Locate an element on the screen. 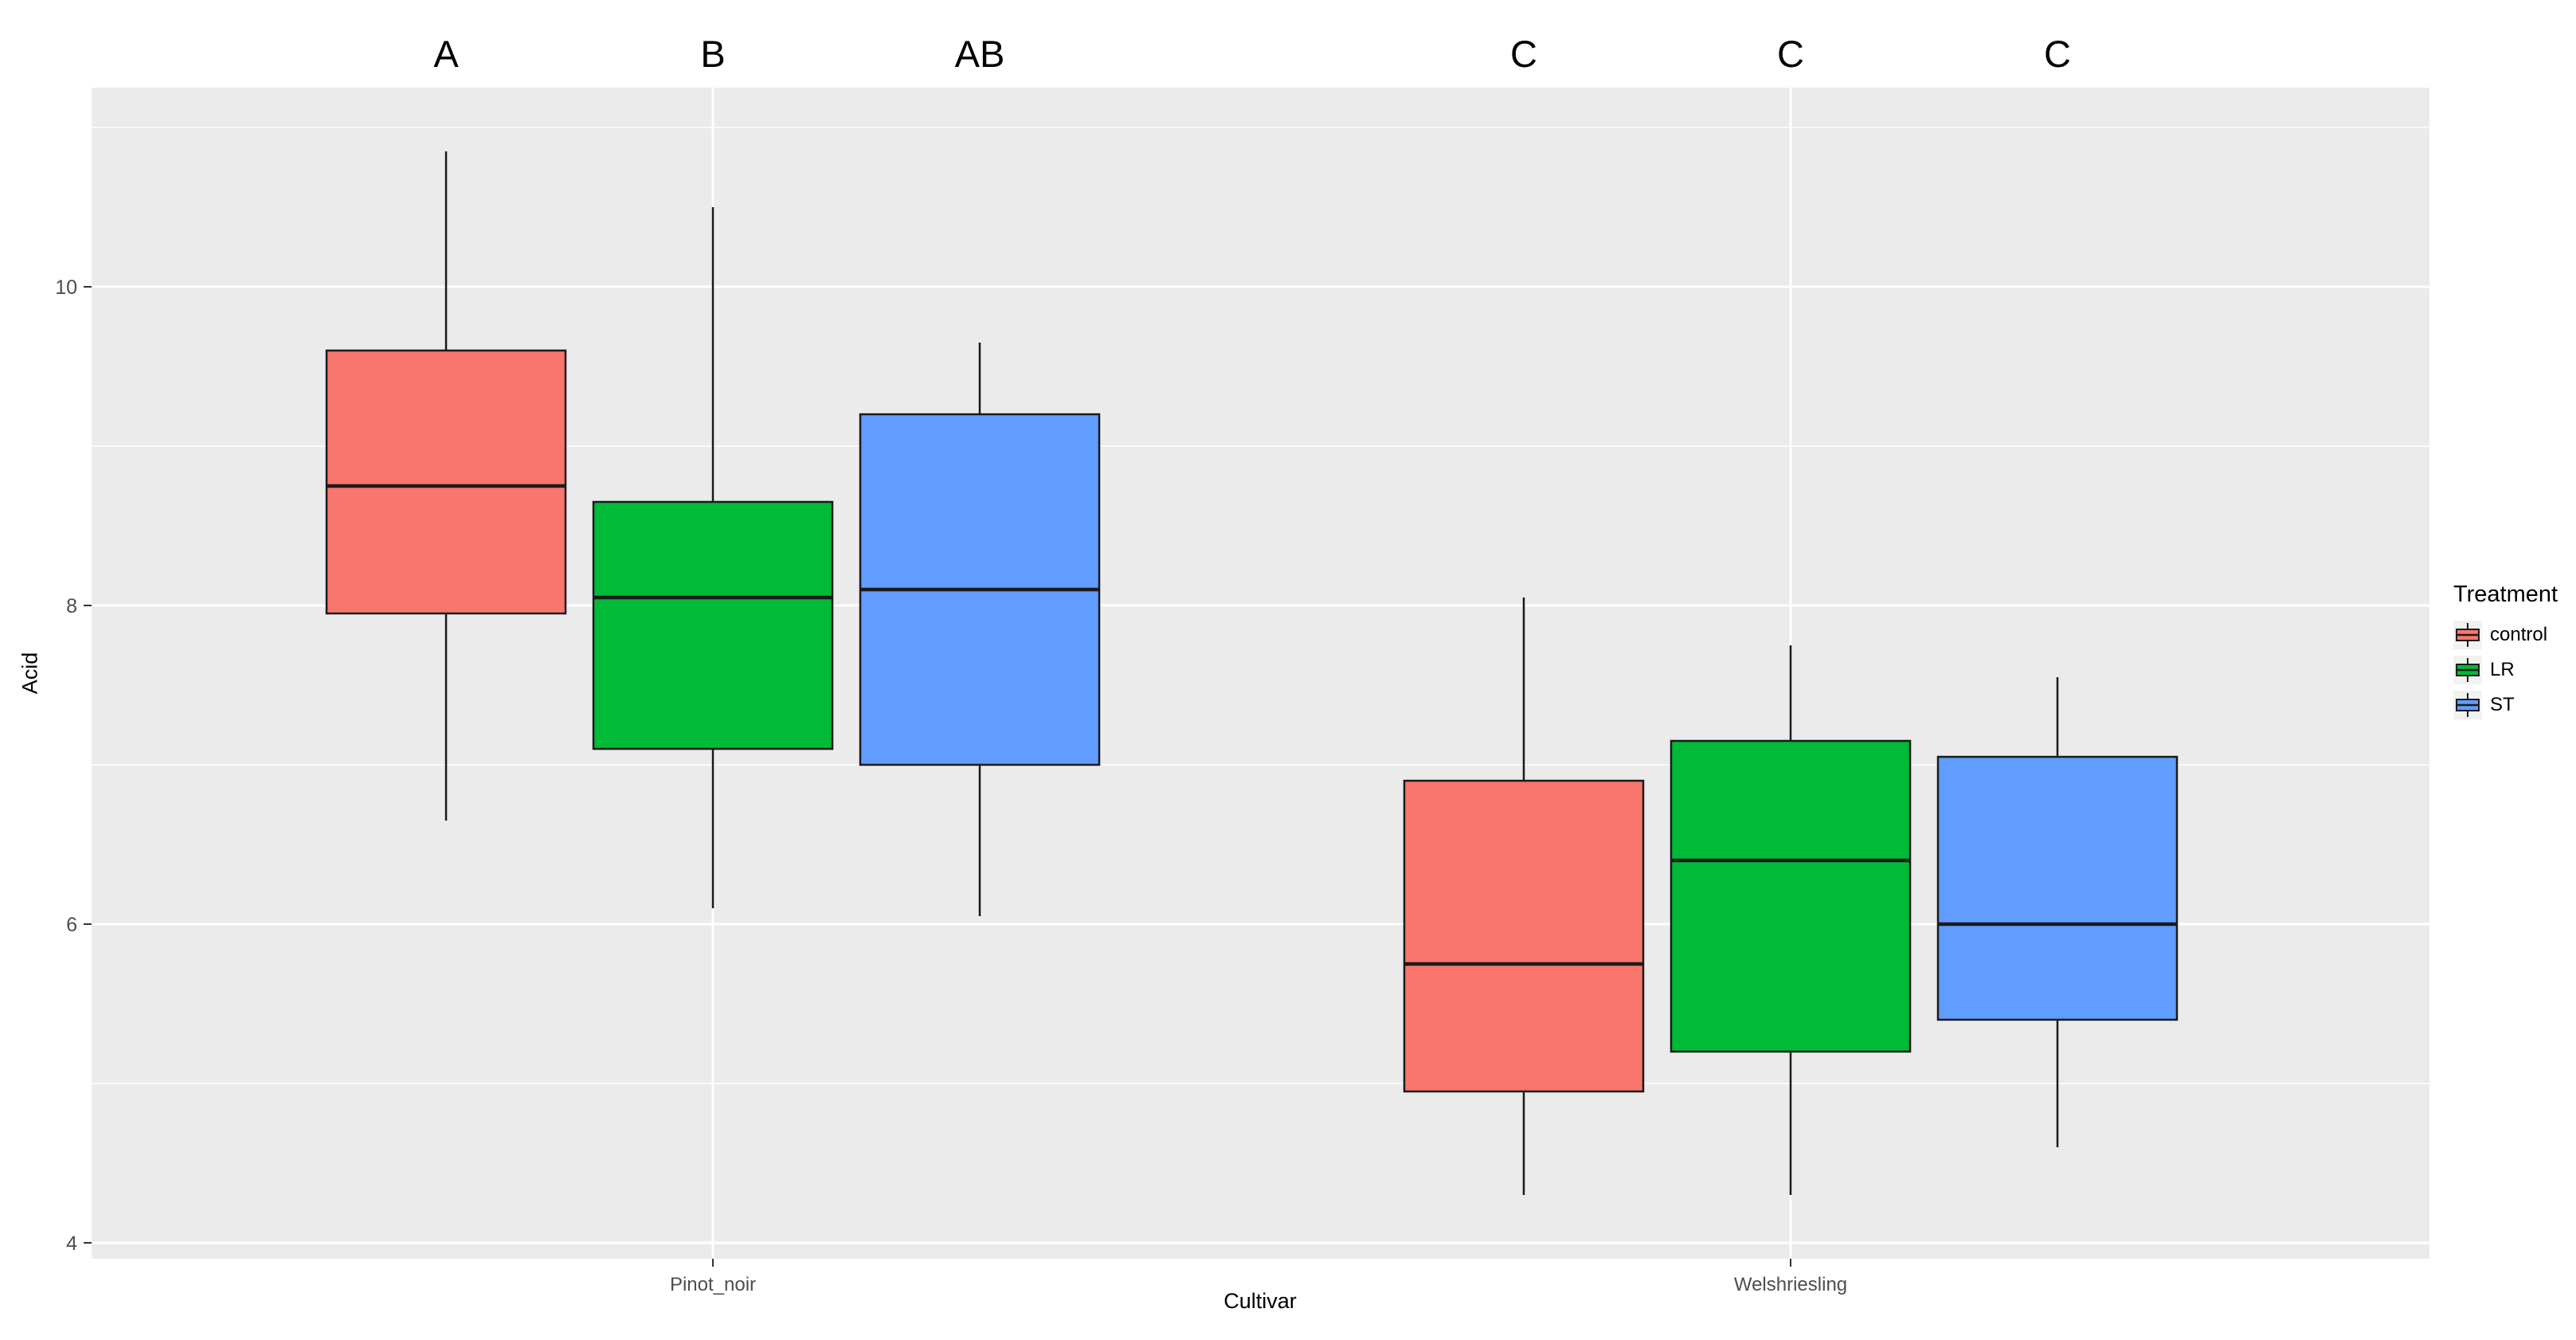 This screenshot has height=1340, width=2576. y-tick-label: 10 is located at coordinates (66, 287).